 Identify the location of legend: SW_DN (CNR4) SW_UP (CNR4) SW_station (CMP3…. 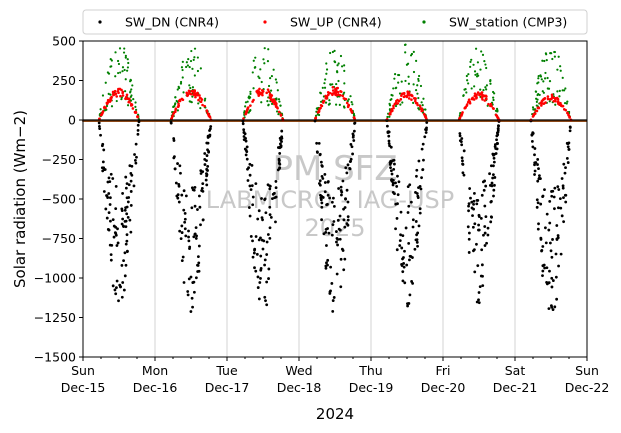
(335, 22).